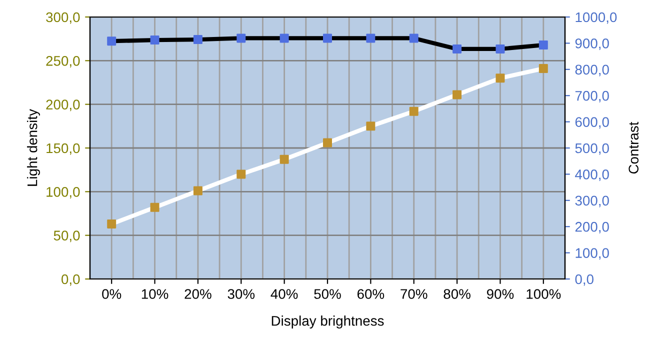 This screenshot has height=347, width=650. What do you see at coordinates (155, 294) in the screenshot?
I see `x-tick-label: 10%` at bounding box center [155, 294].